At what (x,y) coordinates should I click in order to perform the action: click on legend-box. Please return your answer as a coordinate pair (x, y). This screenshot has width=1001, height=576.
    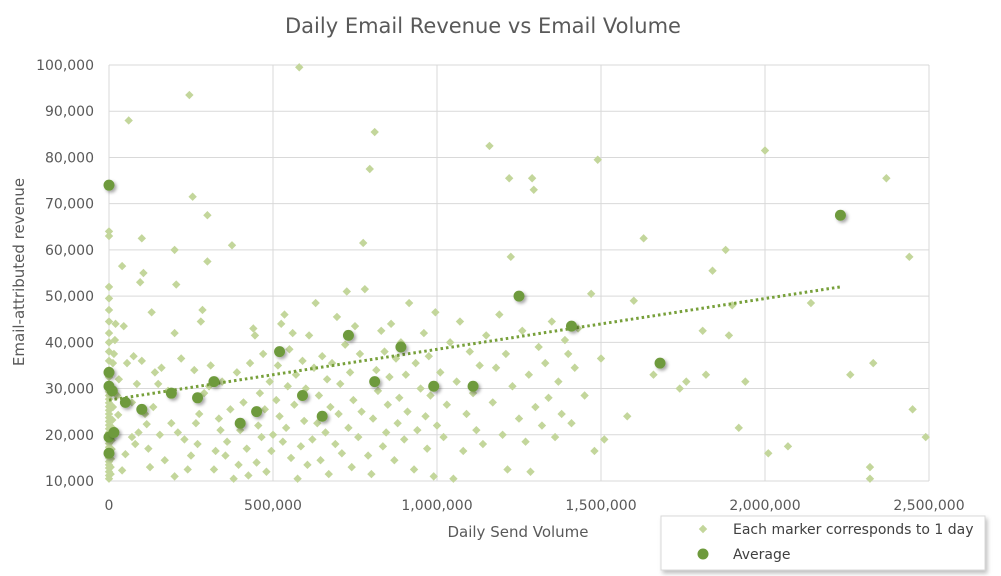
    Looking at the image, I should click on (823, 543).